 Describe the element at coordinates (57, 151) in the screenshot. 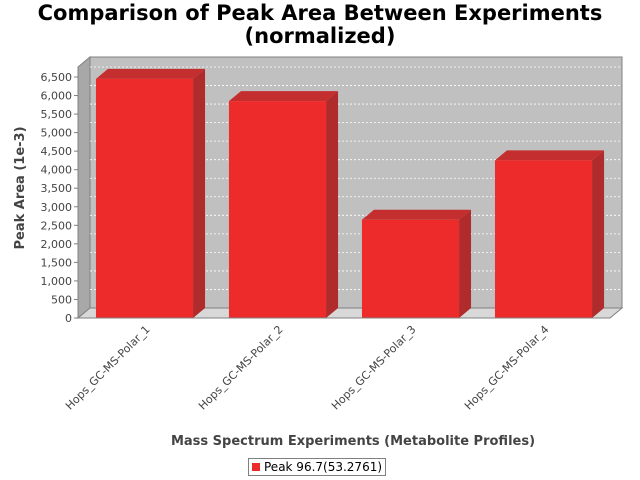

I see `y-tick-label: 4,500` at that location.